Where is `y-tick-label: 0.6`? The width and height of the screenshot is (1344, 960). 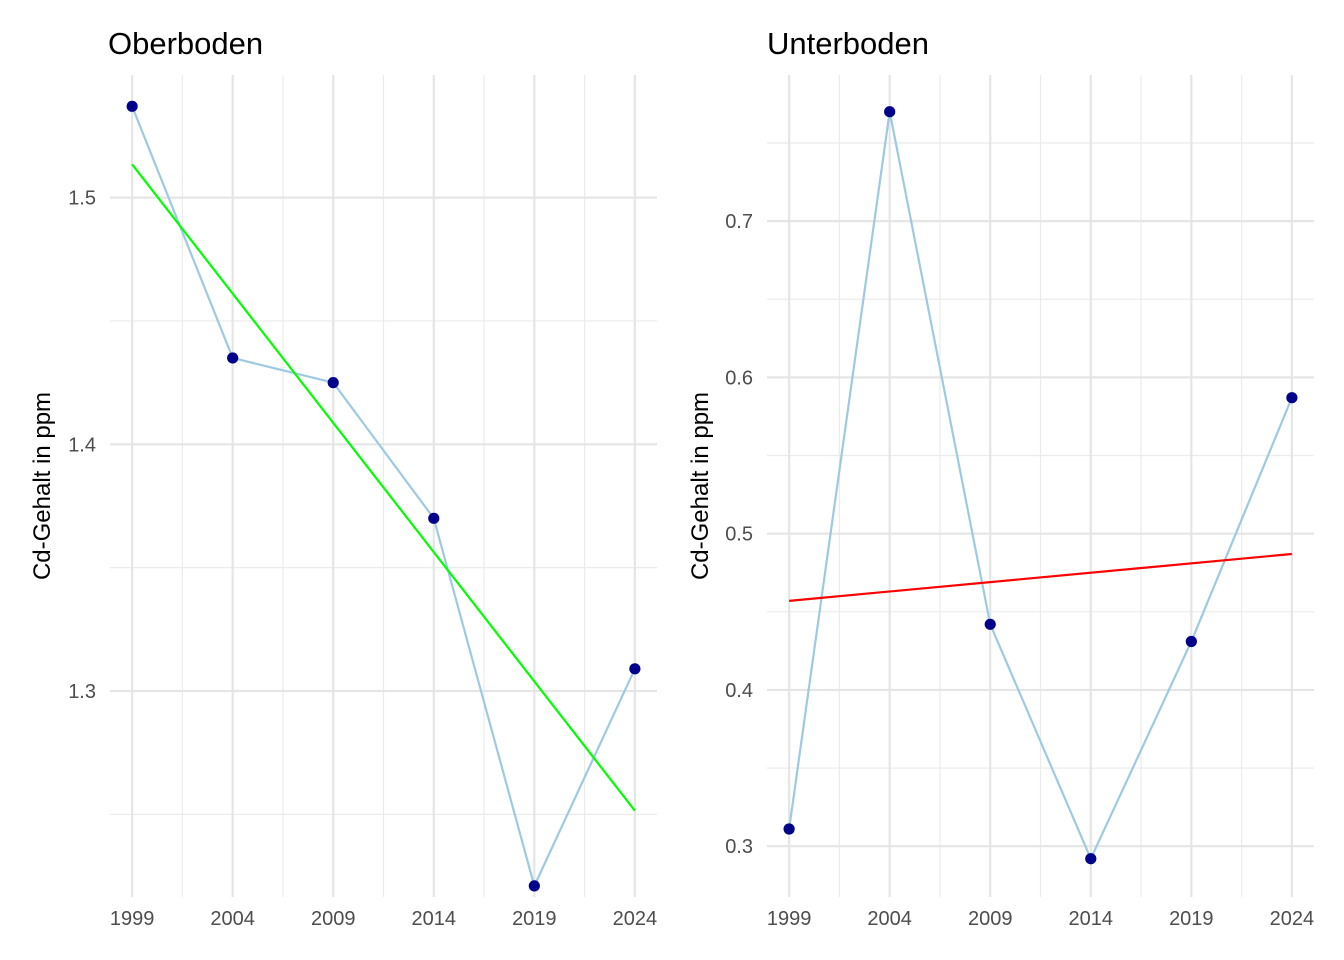
y-tick-label: 0.6 is located at coordinates (739, 378).